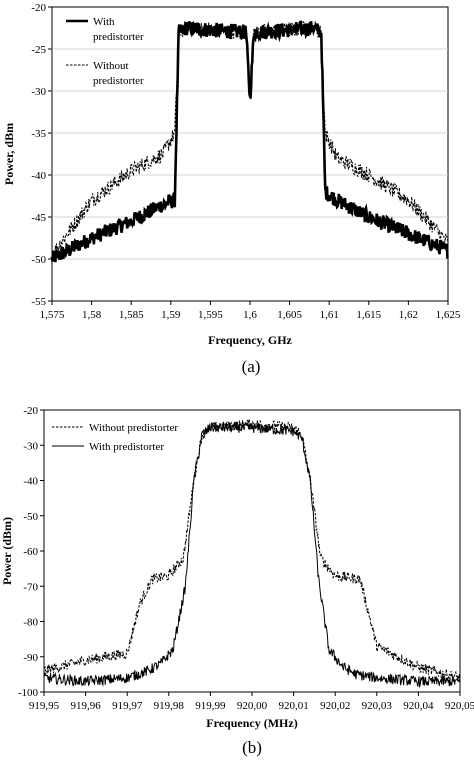  Describe the element at coordinates (250, 340) in the screenshot. I see `x-axis-title-a: Frequency, GHz` at that location.